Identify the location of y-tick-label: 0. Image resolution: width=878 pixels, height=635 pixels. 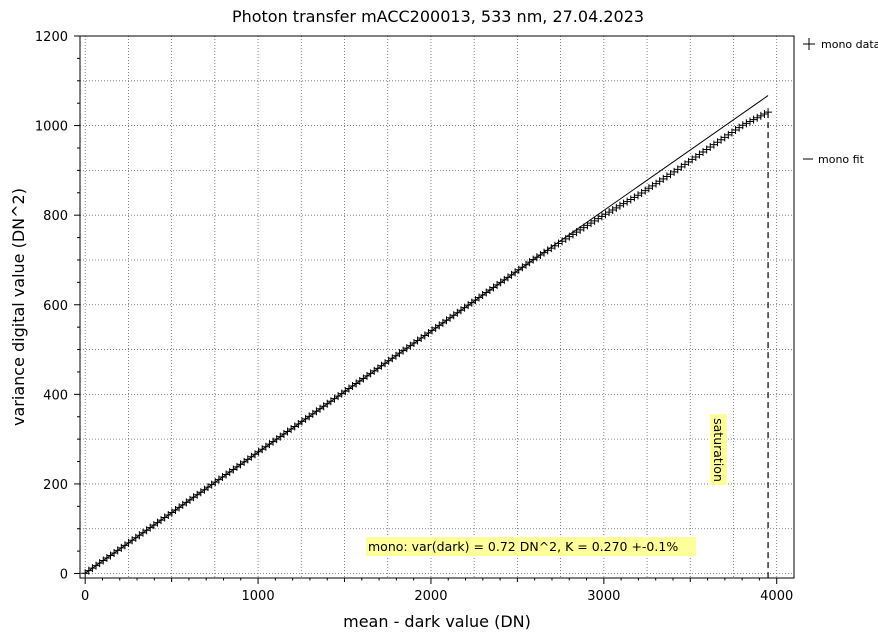
(64, 575).